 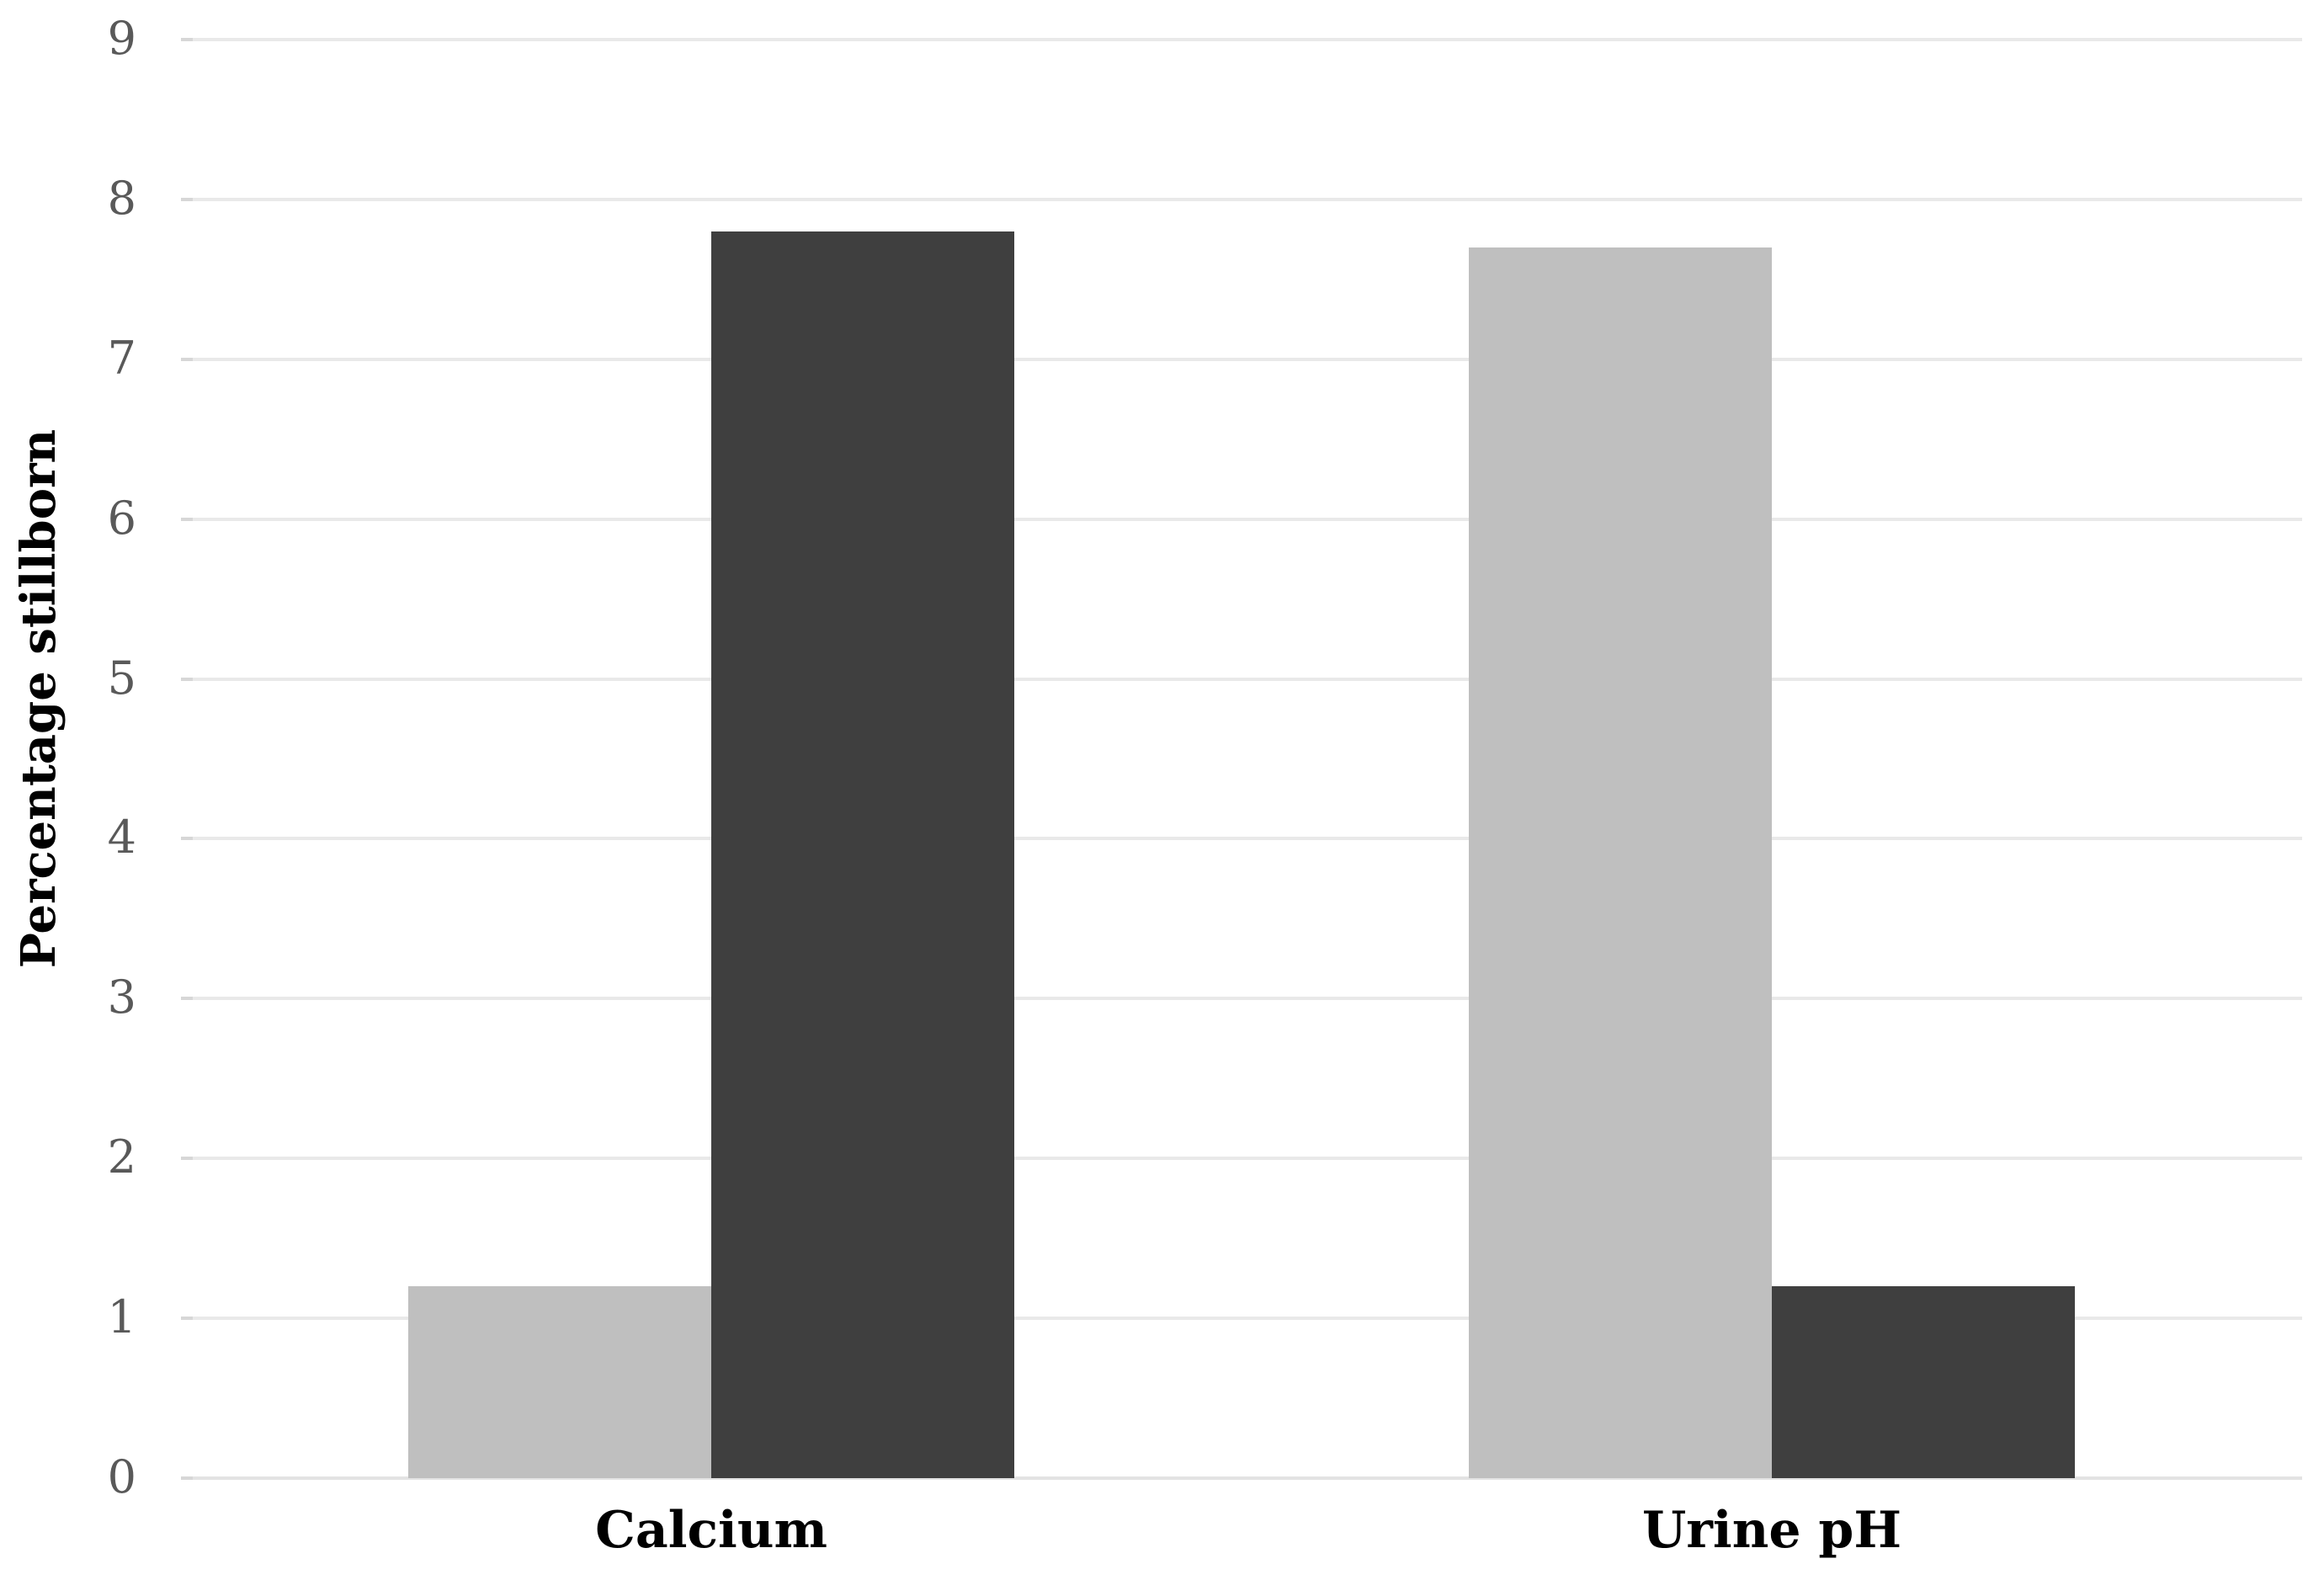 I want to click on bar-urine-ph-light-gray, so click(x=1620, y=862).